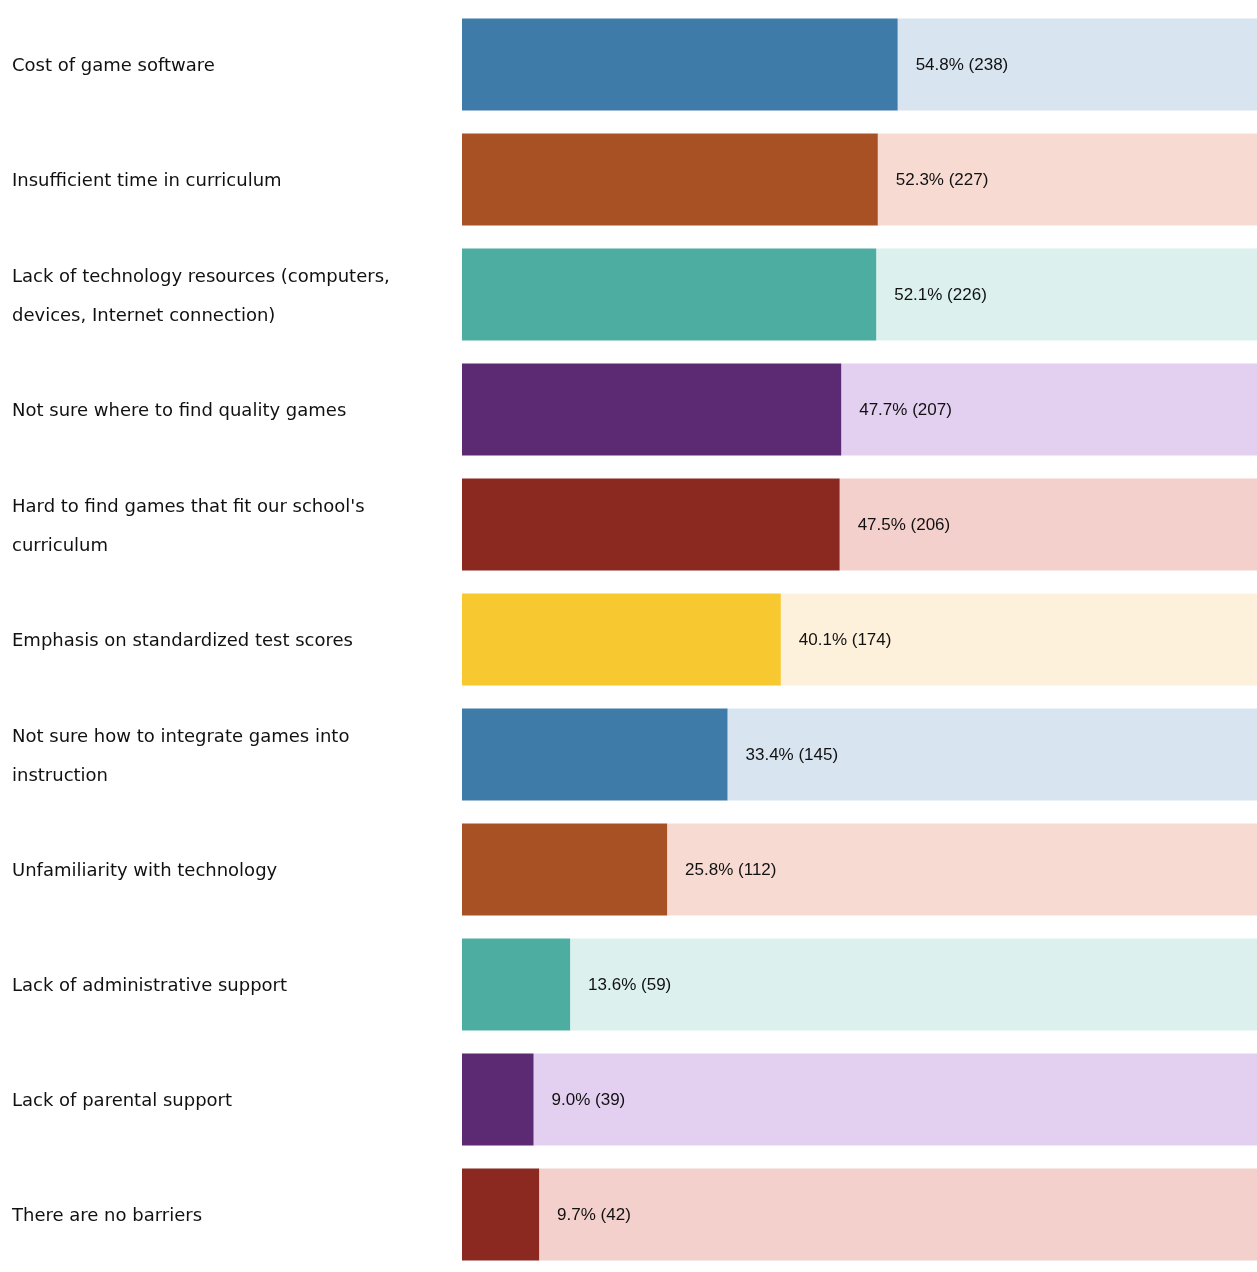 Image resolution: width=1257 pixels, height=1272 pixels. What do you see at coordinates (588, 1099) in the screenshot?
I see `data-label: 9.0% (39)` at bounding box center [588, 1099].